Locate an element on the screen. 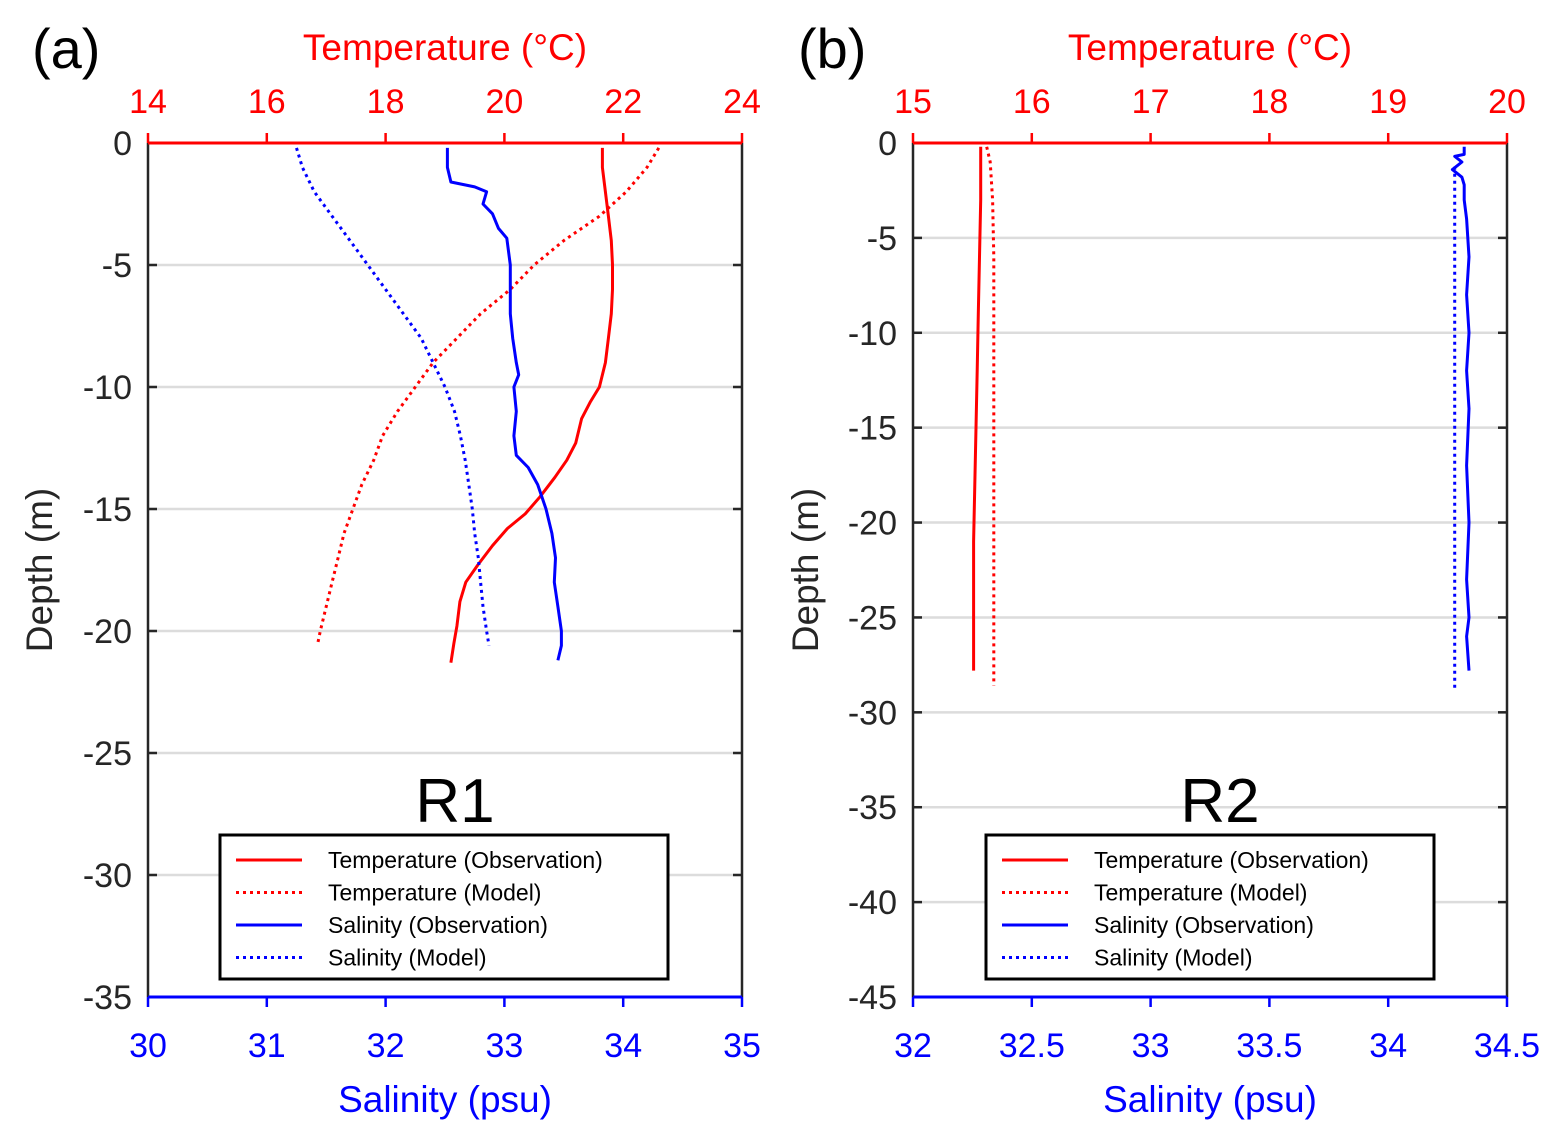  bottom-tick-label: 34.5 is located at coordinates (1507, 1046).